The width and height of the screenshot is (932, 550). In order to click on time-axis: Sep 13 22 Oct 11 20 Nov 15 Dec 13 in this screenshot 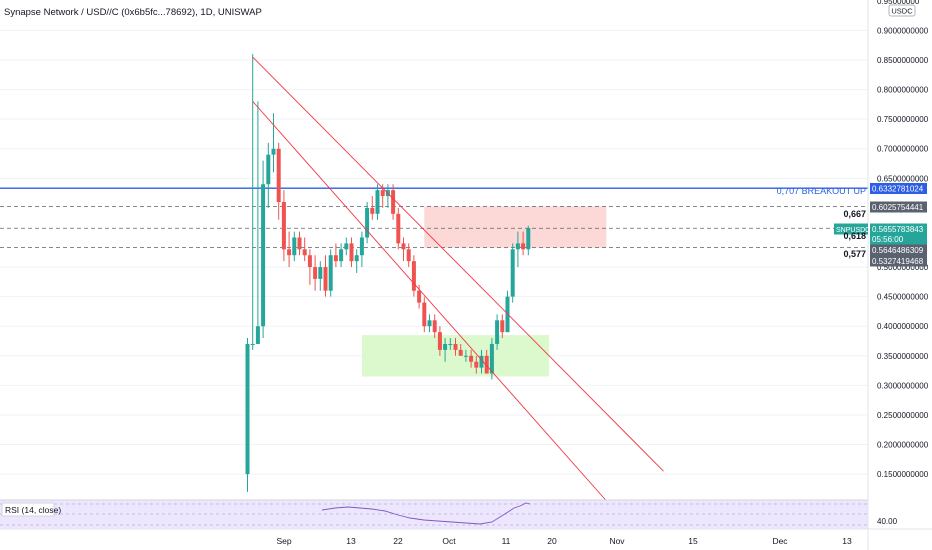, I will do `click(564, 541)`.